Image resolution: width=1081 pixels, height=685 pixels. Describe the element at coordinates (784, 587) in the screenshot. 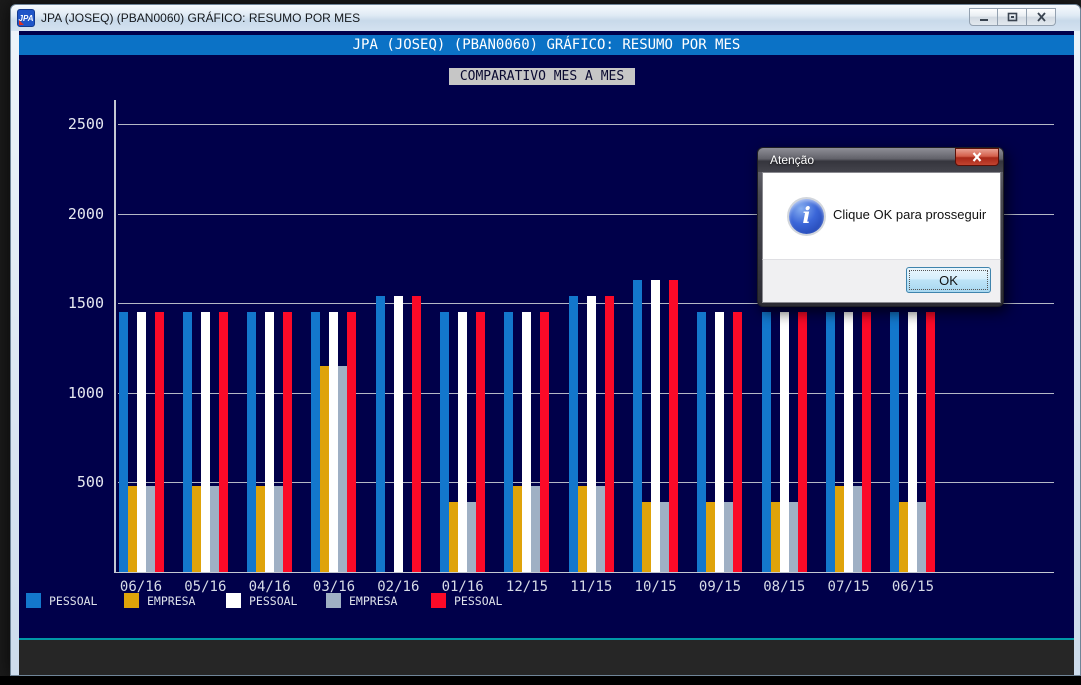

I see `x-axis-tick-label: 08/15` at that location.